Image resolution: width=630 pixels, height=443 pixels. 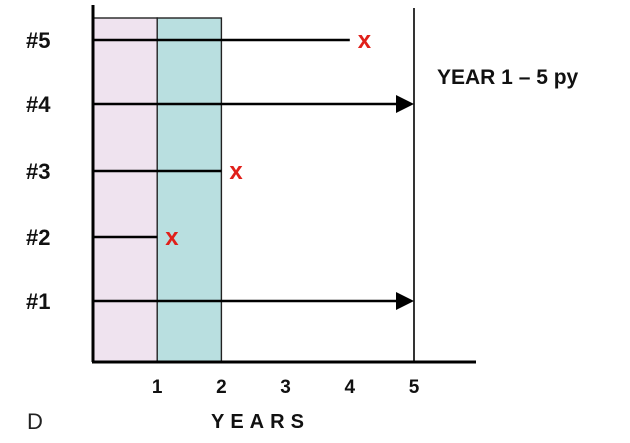 What do you see at coordinates (35, 421) in the screenshot?
I see `panel-label: D` at bounding box center [35, 421].